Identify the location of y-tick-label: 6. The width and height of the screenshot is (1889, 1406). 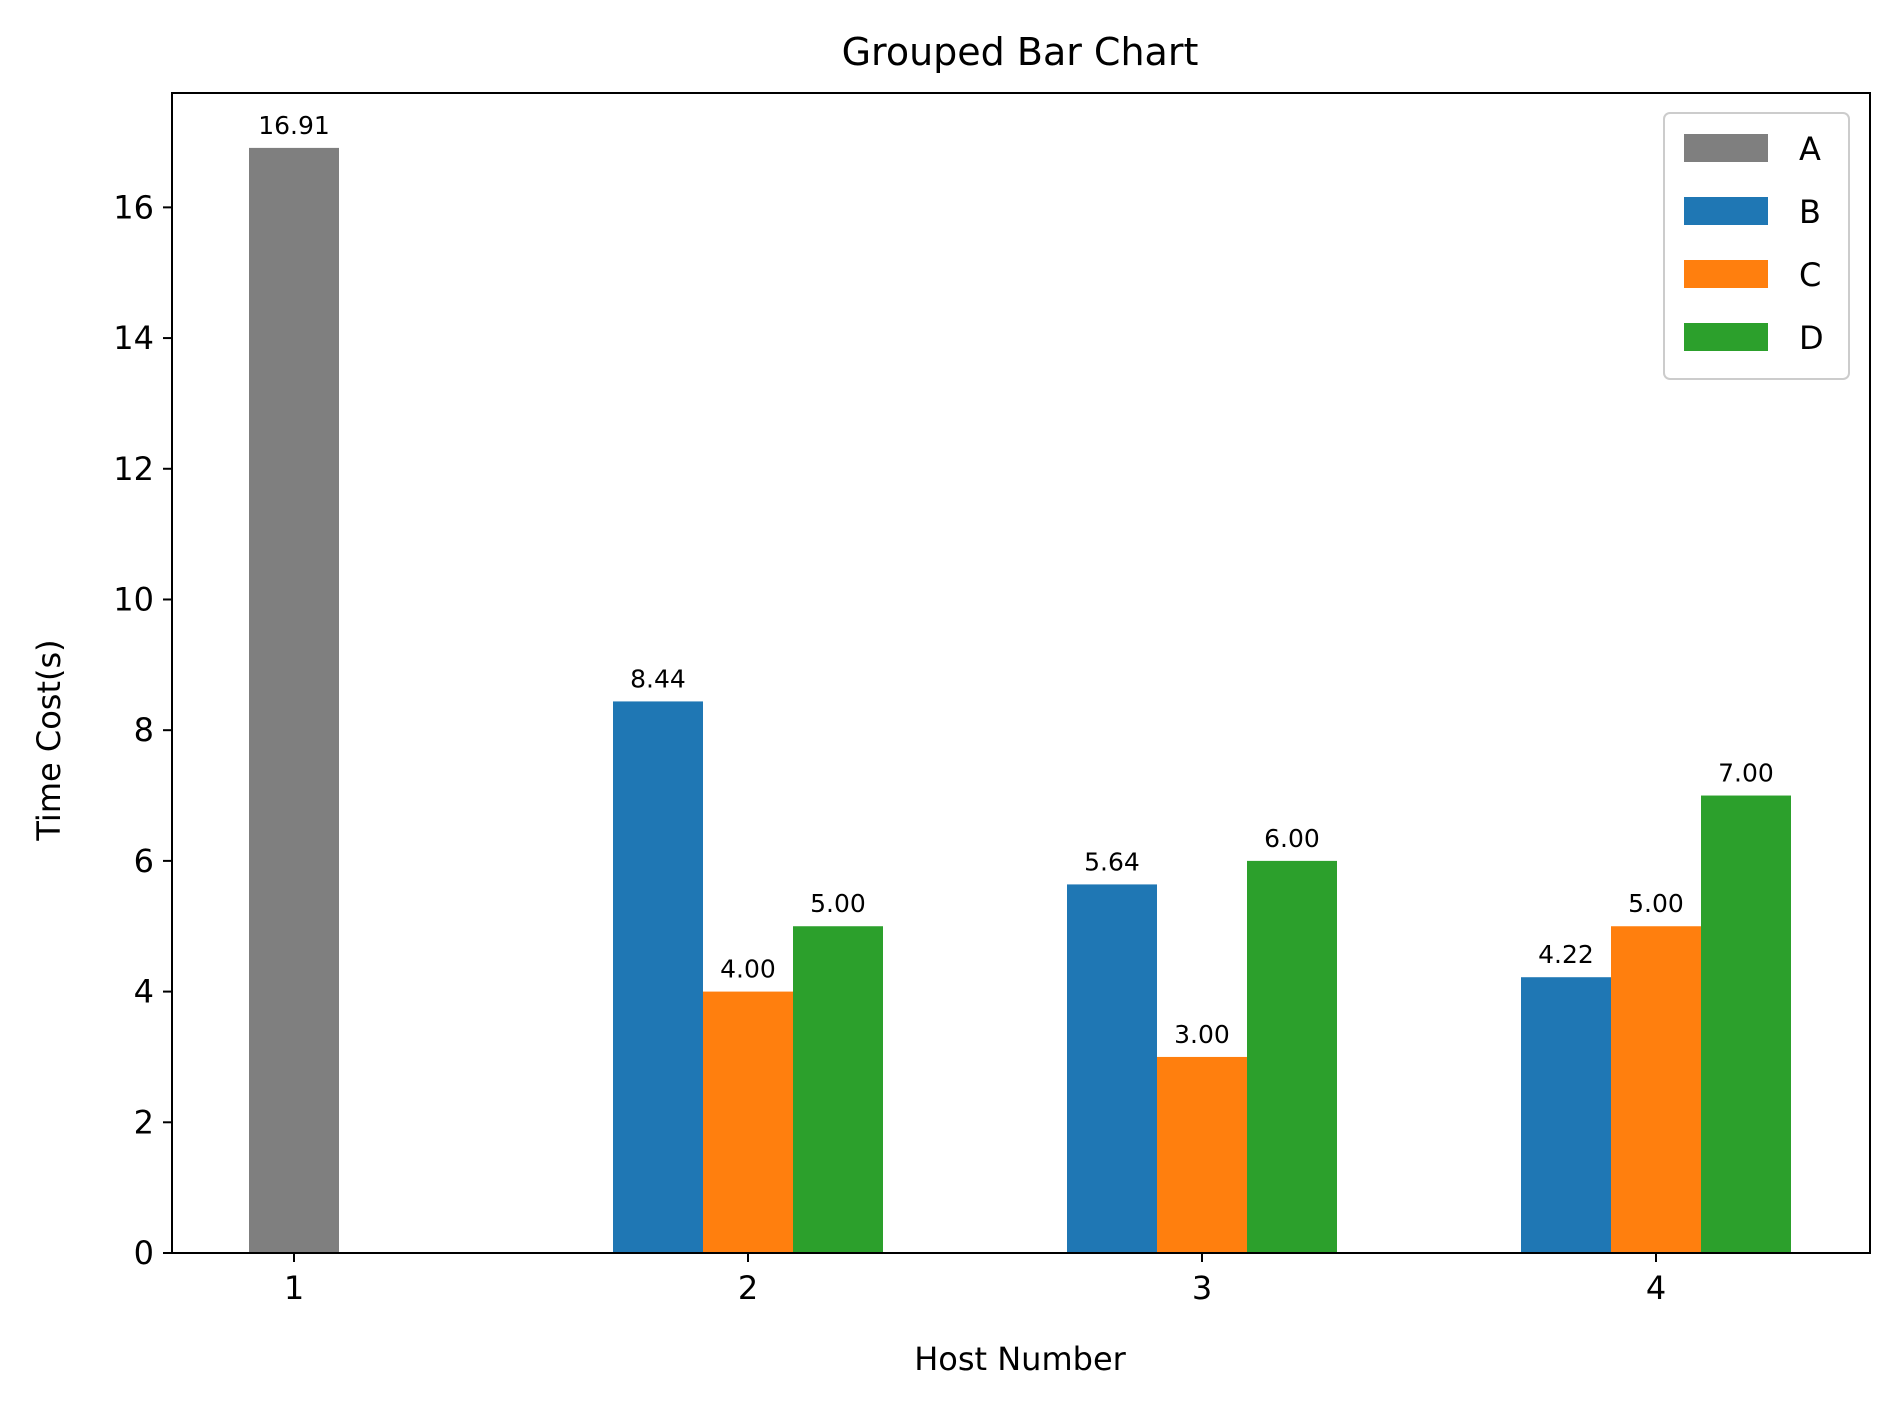
(144, 861).